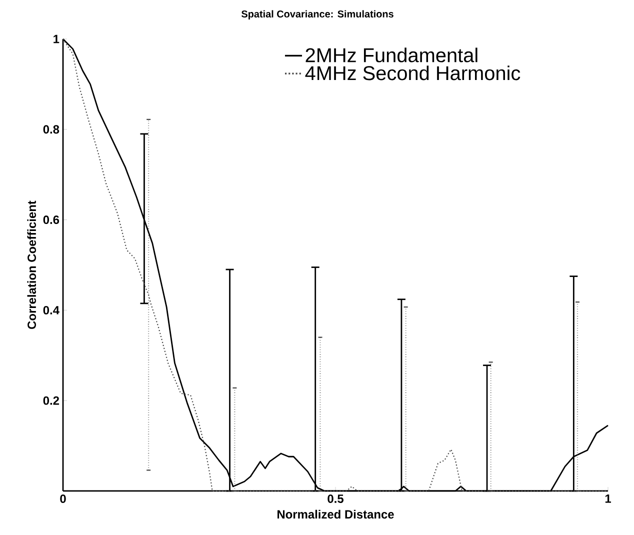 The height and width of the screenshot is (535, 634). Describe the element at coordinates (51, 129) in the screenshot. I see `y-tick-label: 0.8` at that location.